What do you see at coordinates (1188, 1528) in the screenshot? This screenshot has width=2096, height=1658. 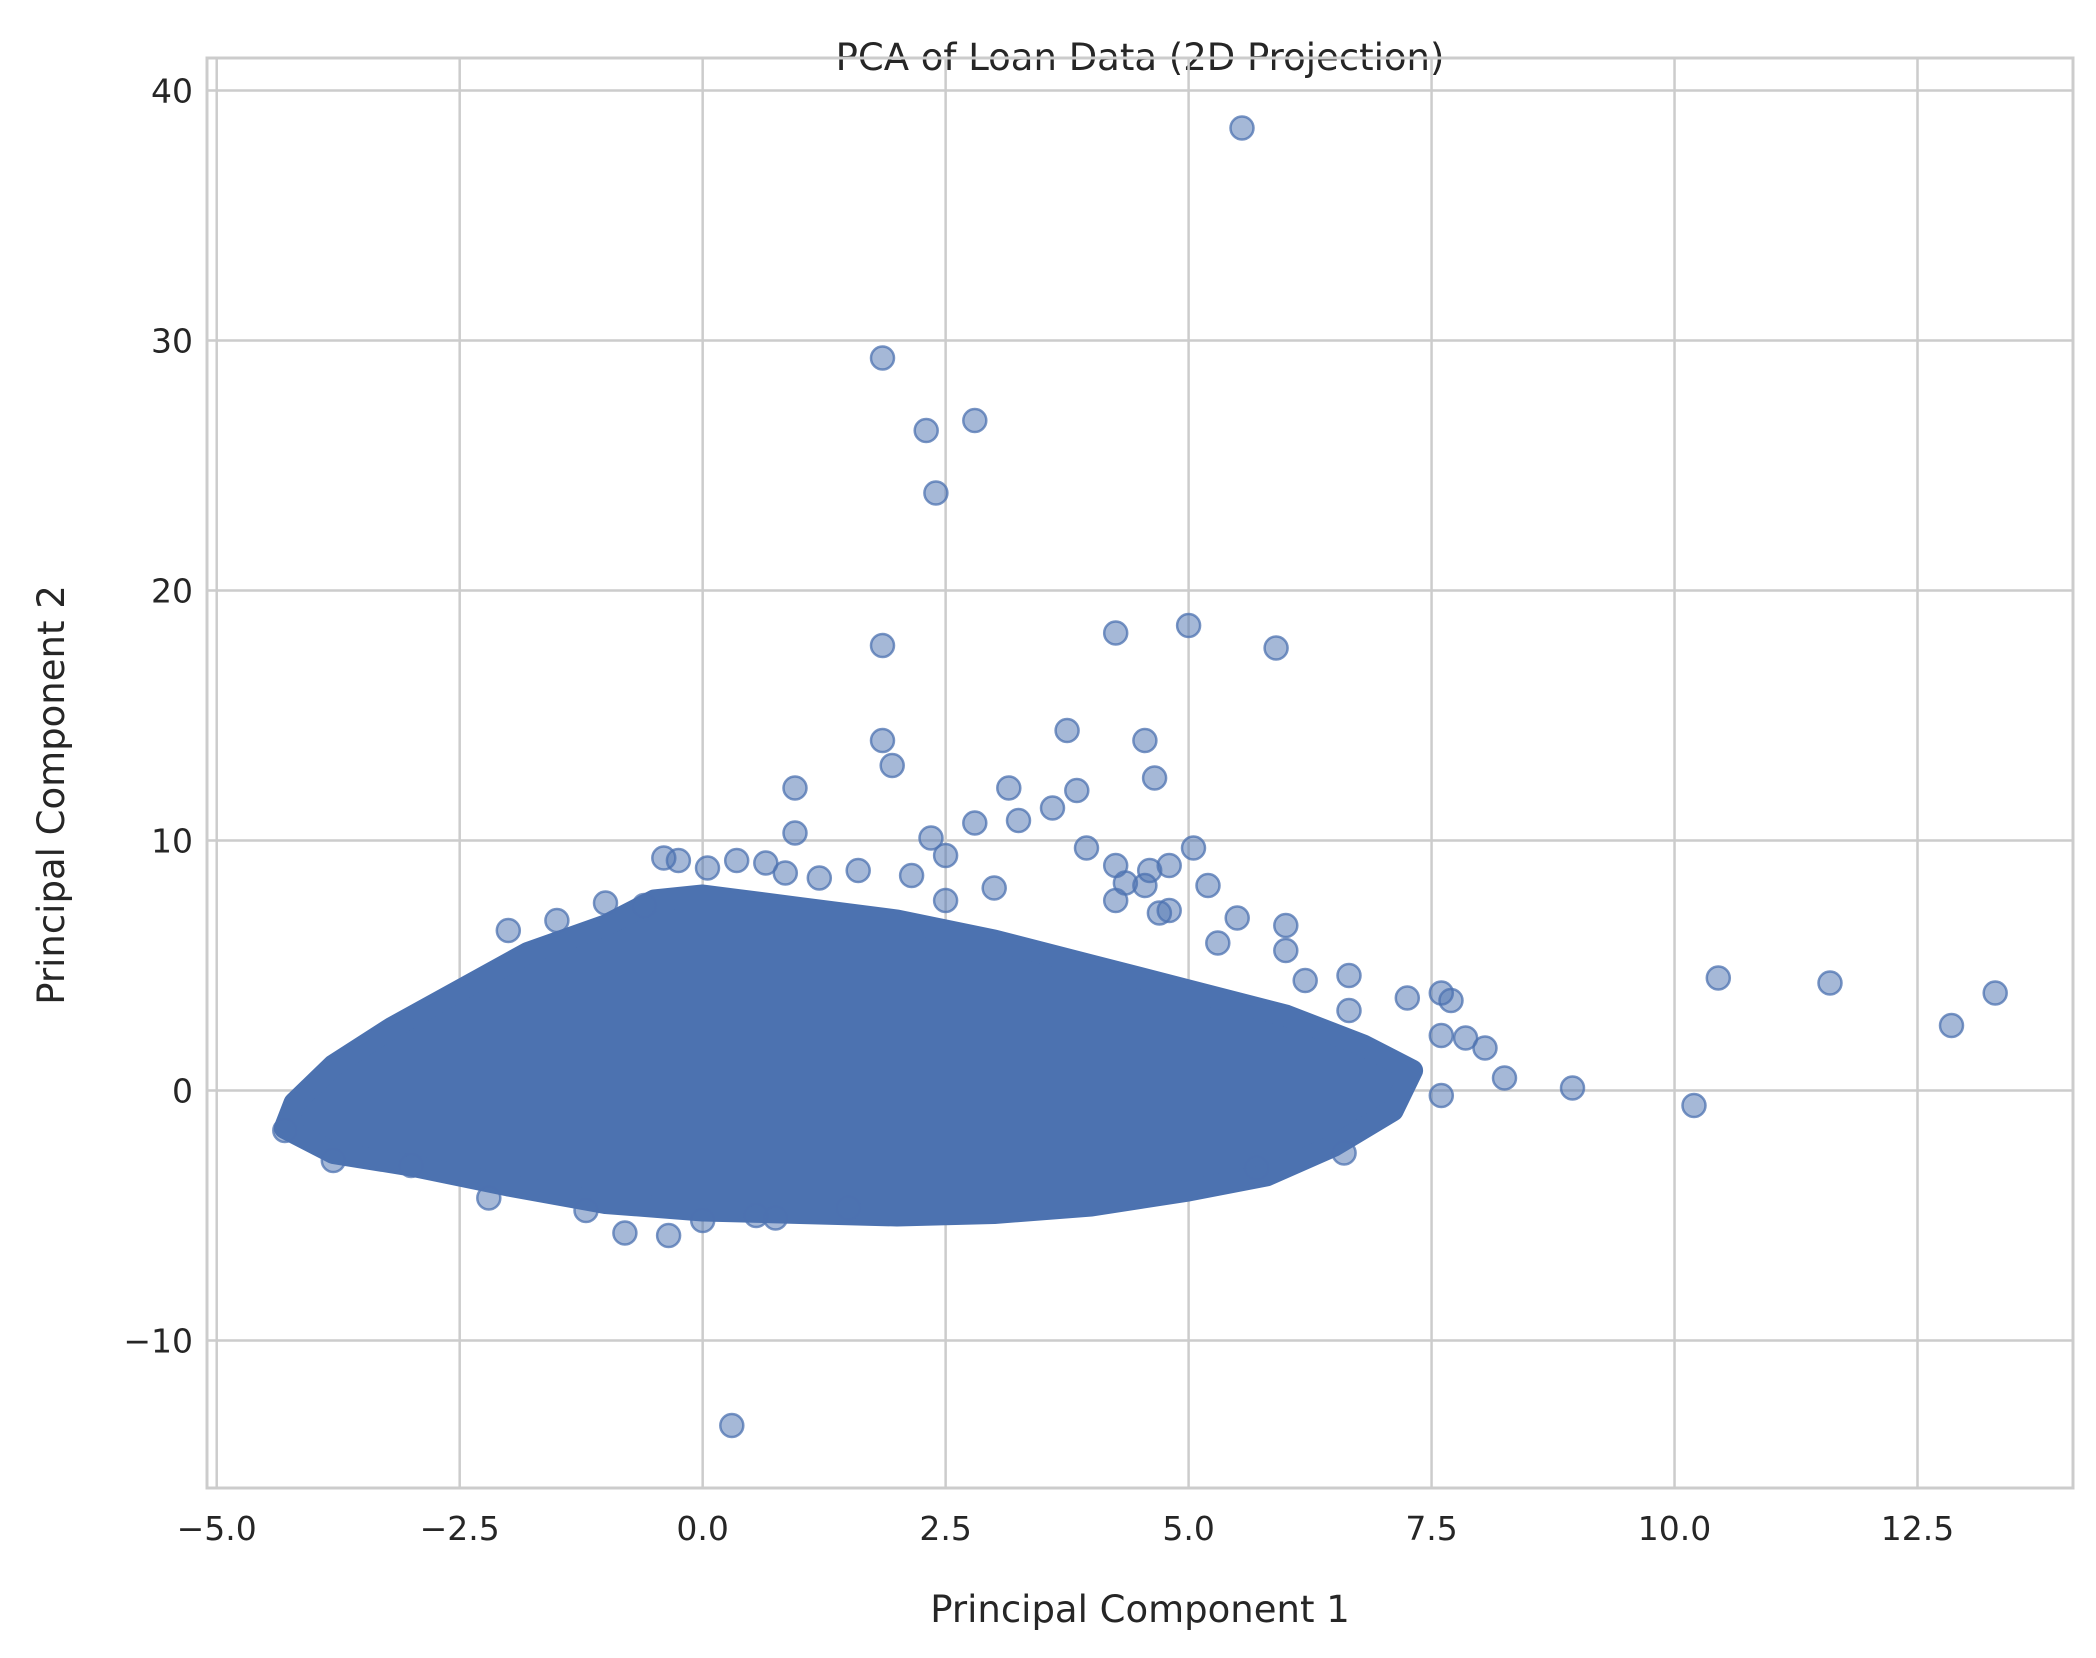 I see `x-tick-label: 5.0` at bounding box center [1188, 1528].